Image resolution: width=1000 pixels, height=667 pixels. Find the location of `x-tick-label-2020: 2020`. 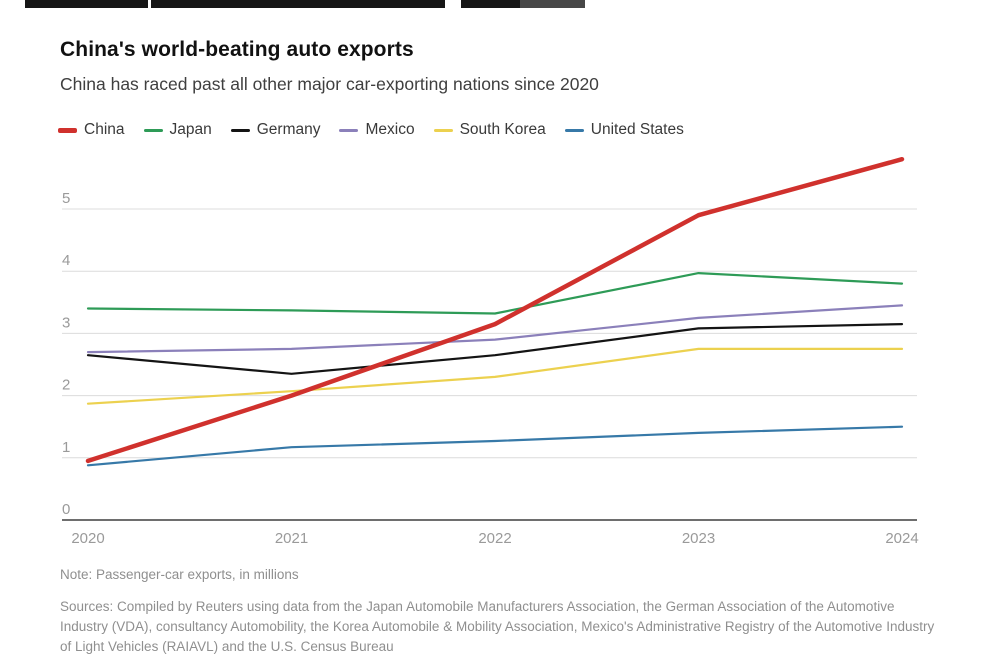

x-tick-label-2020: 2020 is located at coordinates (87, 538).